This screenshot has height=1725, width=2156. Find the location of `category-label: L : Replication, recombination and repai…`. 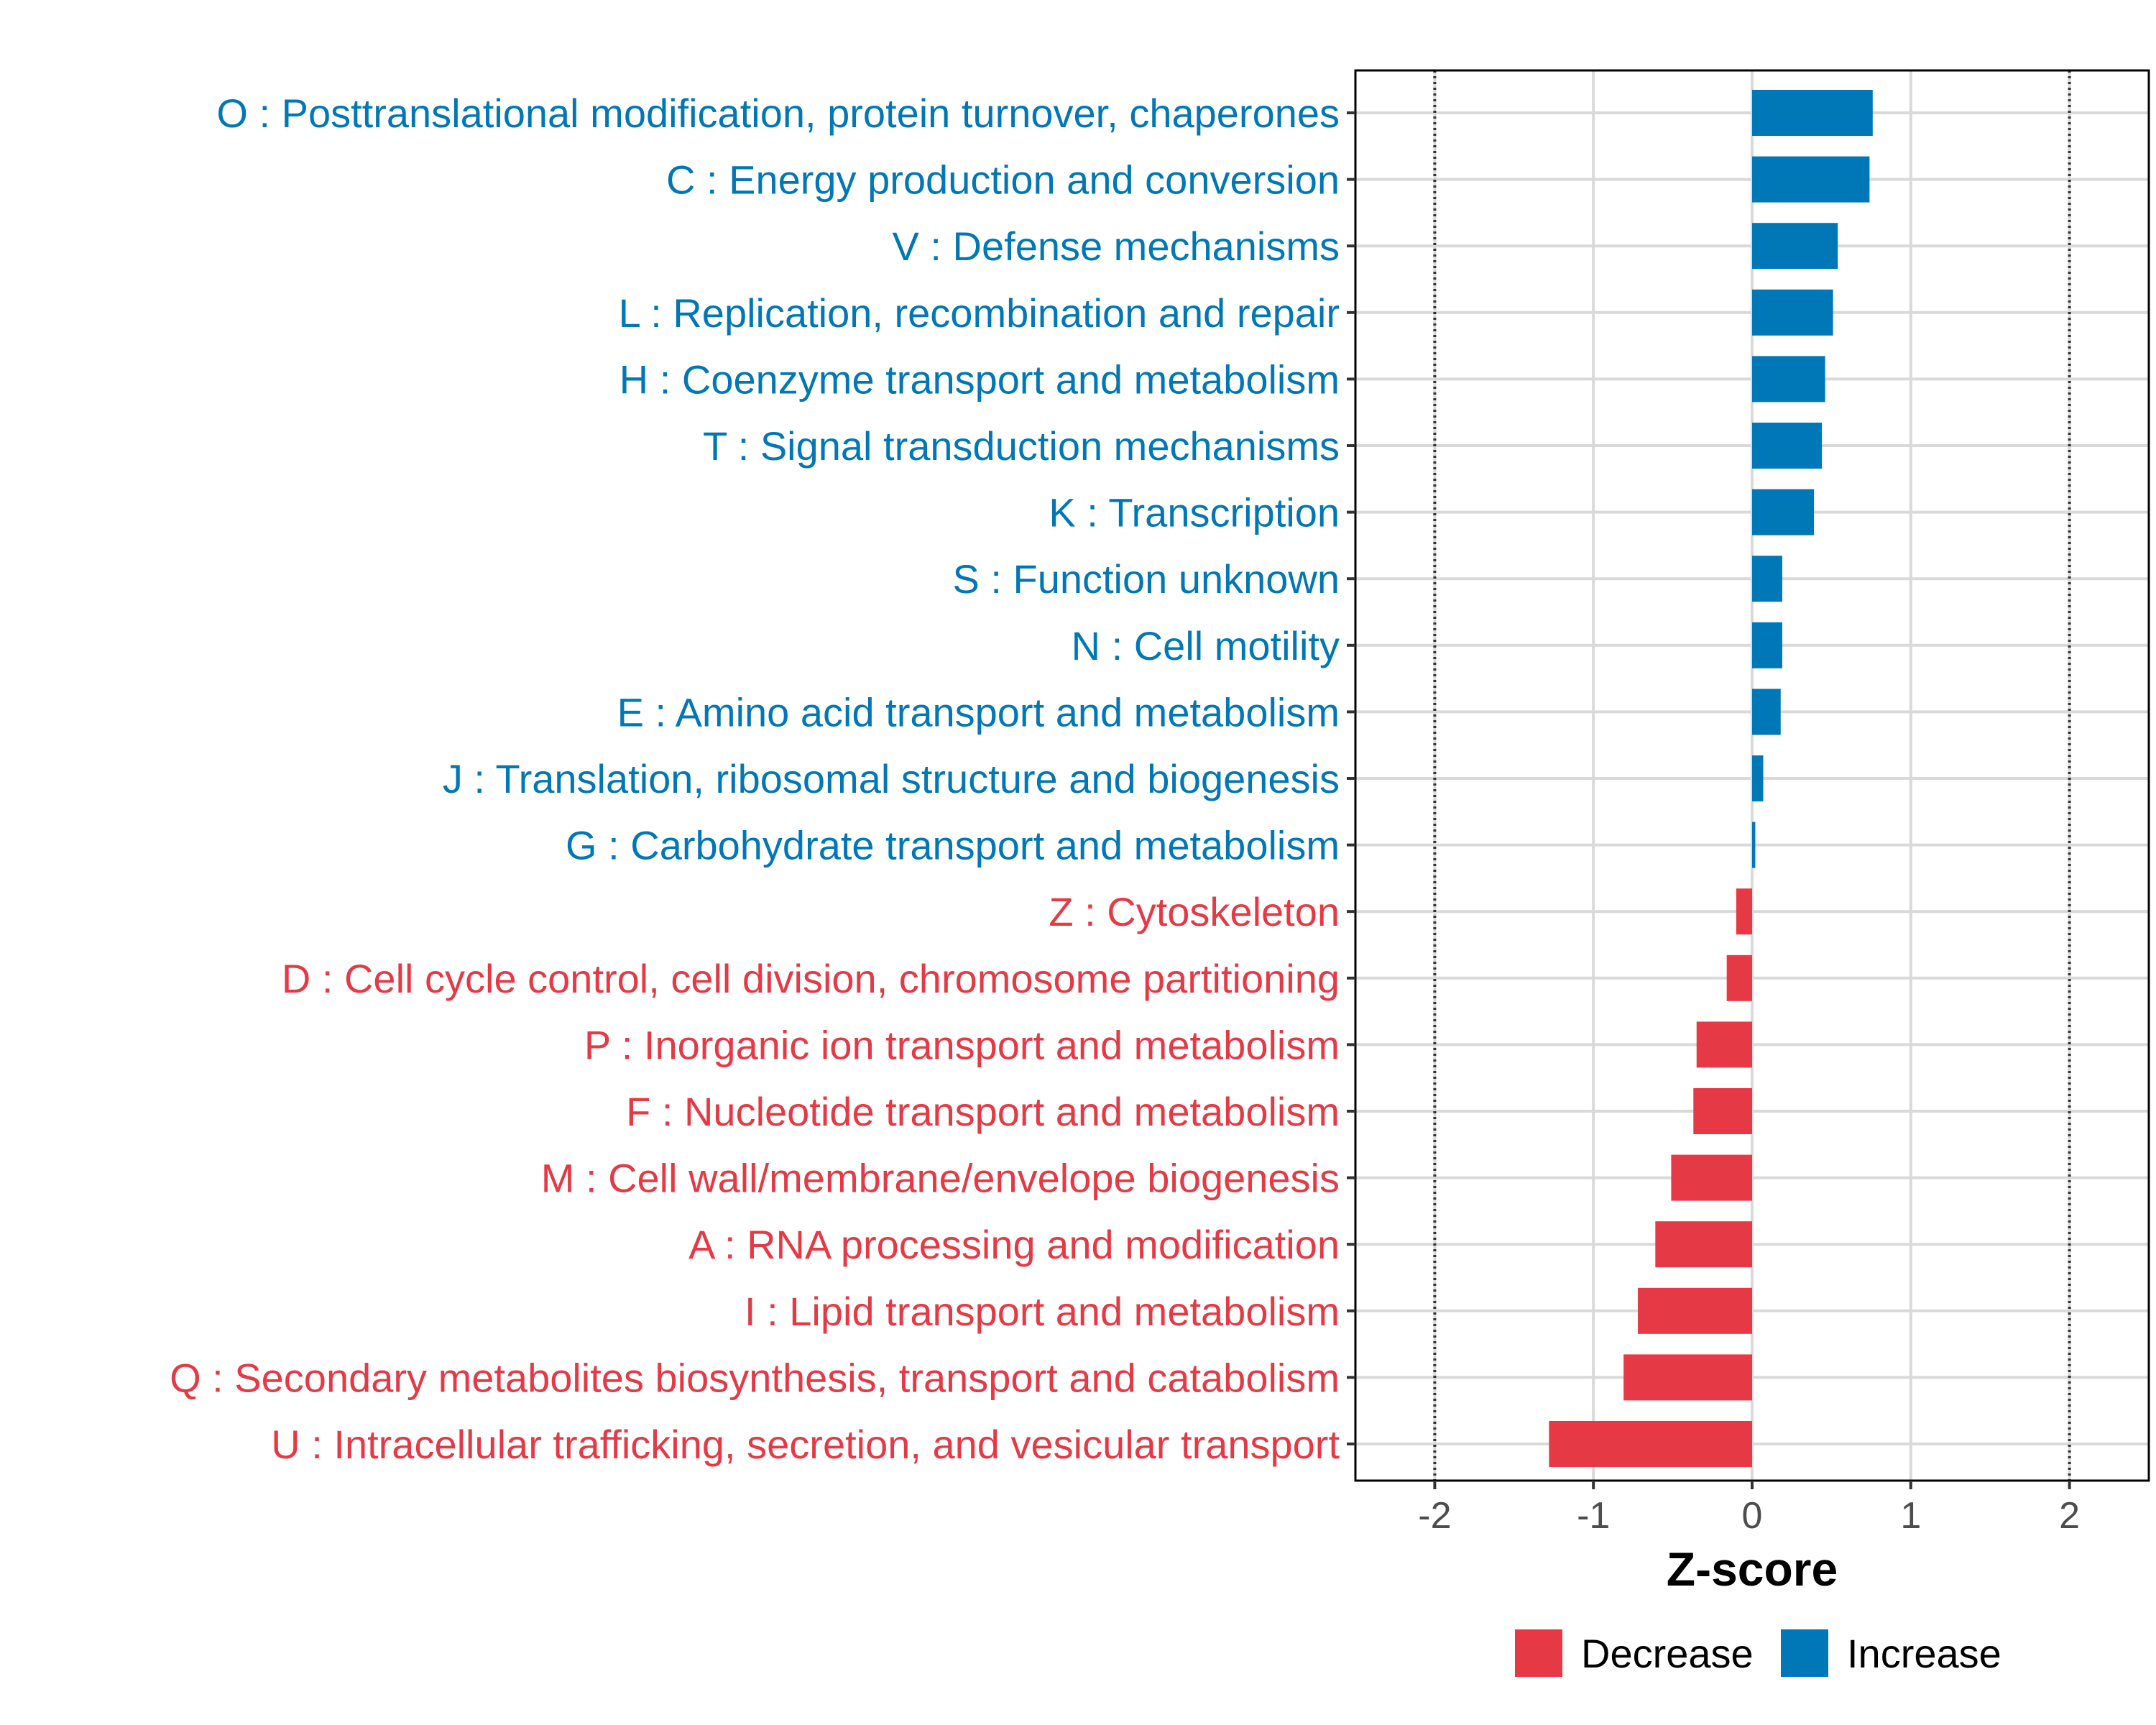

category-label: L : Replication, recombination and repai… is located at coordinates (980, 313).